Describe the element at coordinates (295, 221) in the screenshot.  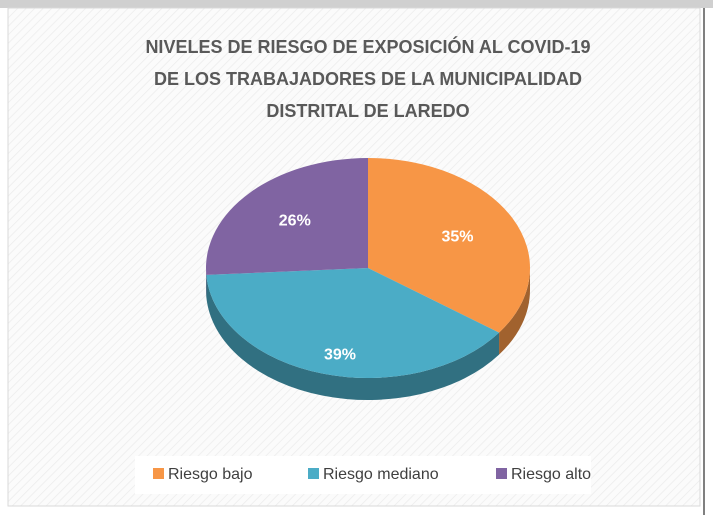
I see `data-label: 26%` at that location.